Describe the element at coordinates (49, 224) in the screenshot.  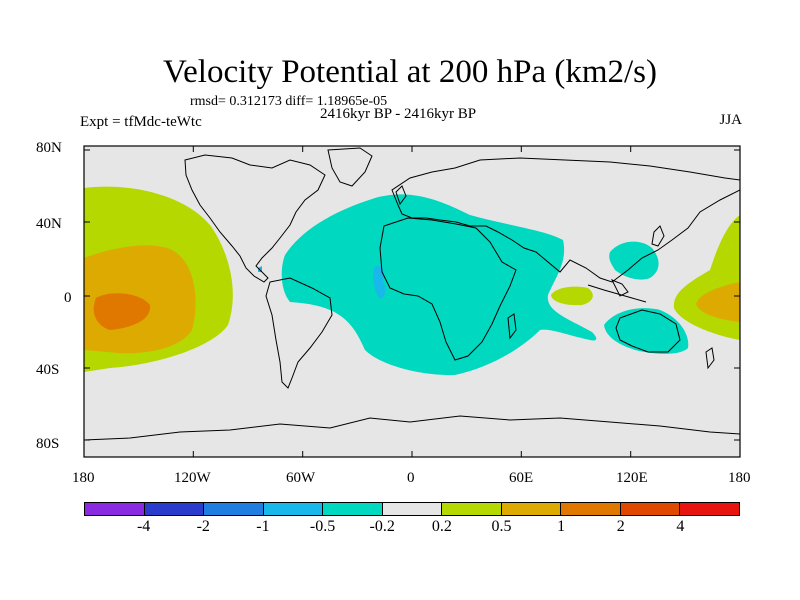
I see `y-tick-label: 40N` at that location.